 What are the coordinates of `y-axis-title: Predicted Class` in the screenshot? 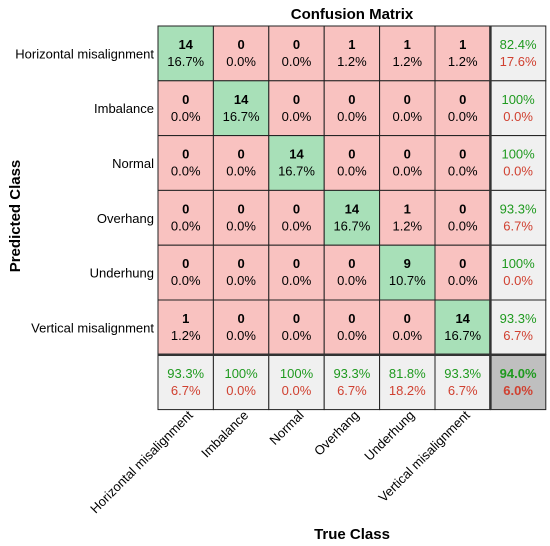 It's located at (15, 216).